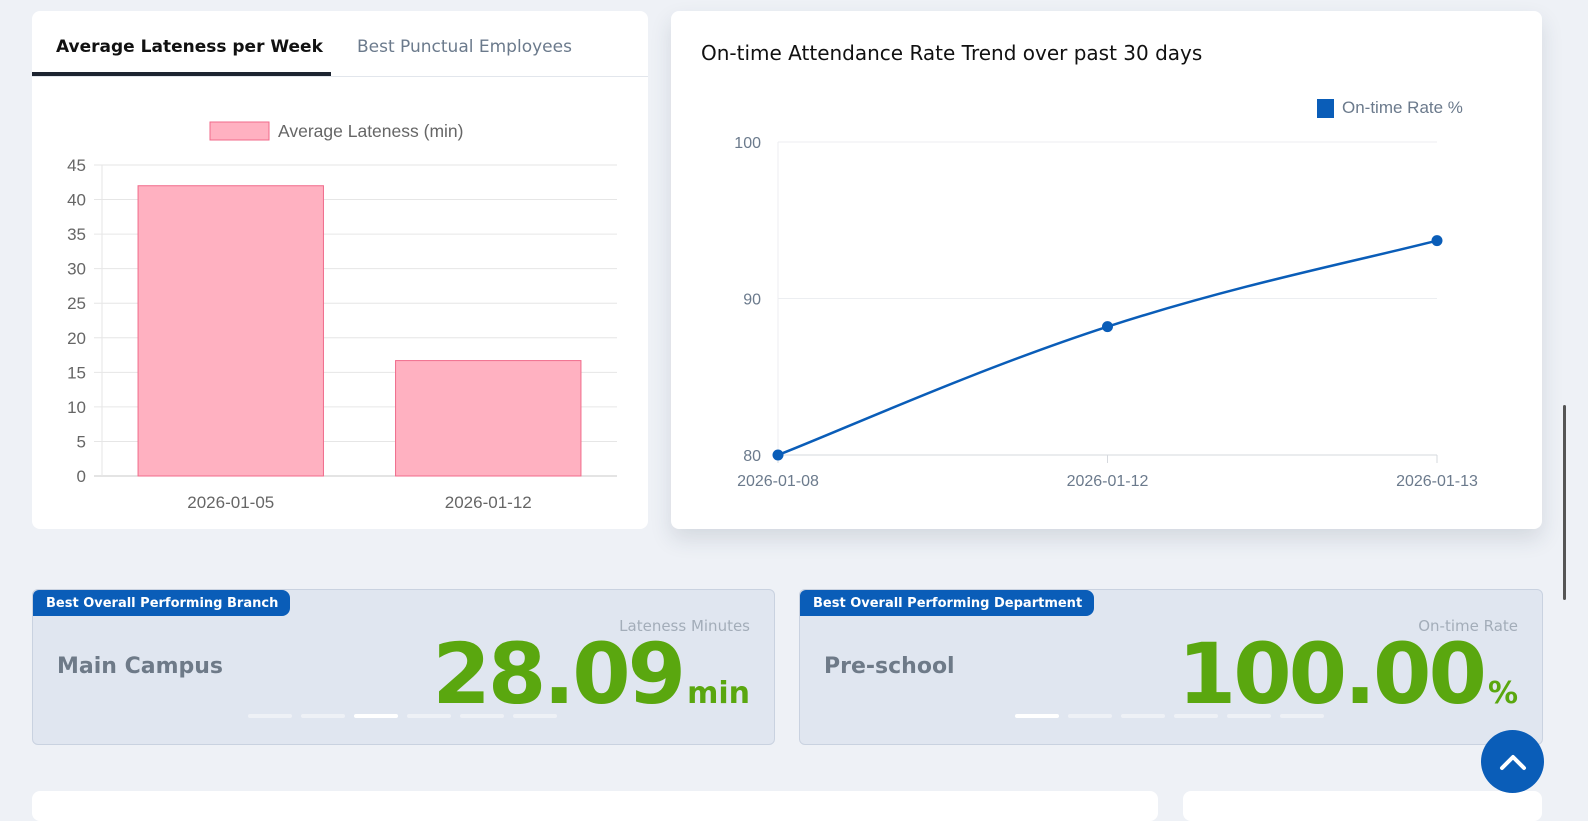 This screenshot has width=1588, height=821. I want to click on y-tick-label: 5, so click(81, 441).